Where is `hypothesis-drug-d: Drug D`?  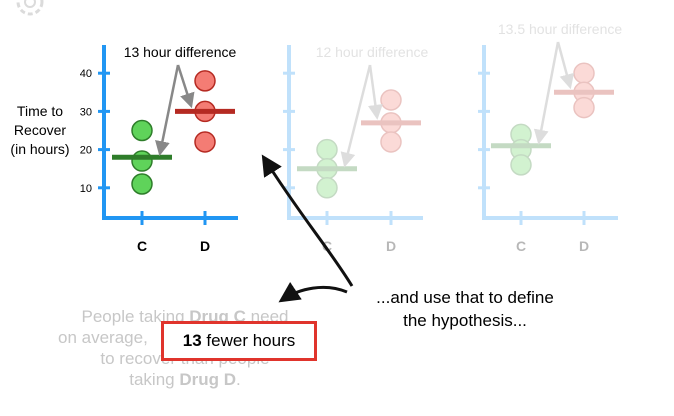
hypothesis-drug-d: Drug D is located at coordinates (208, 379).